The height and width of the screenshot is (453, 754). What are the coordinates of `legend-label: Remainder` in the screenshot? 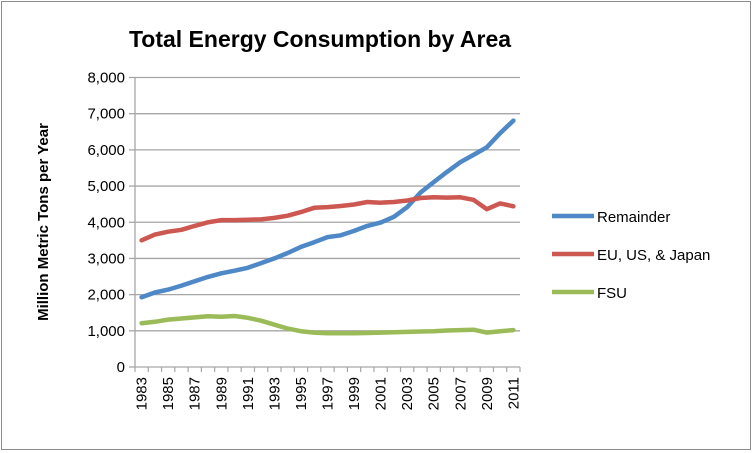 It's located at (633, 217).